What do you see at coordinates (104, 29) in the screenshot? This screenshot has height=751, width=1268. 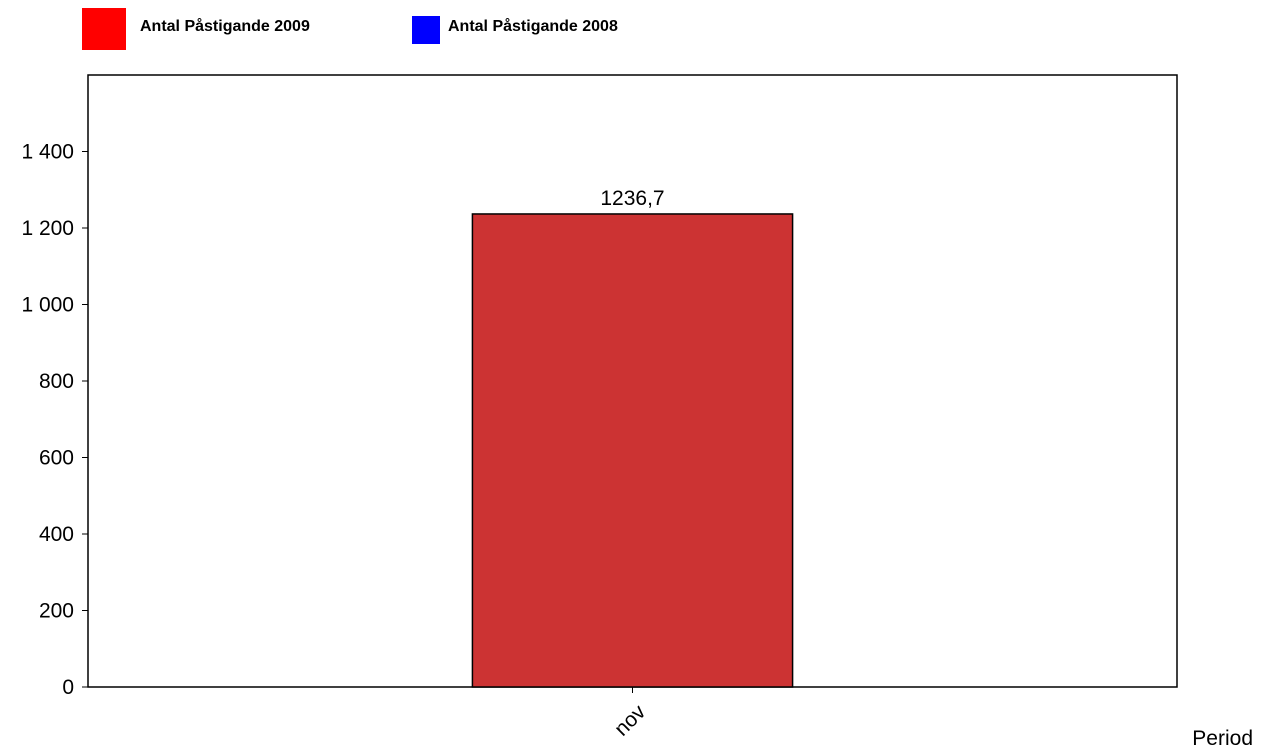 I see `legend-swatch-2009` at bounding box center [104, 29].